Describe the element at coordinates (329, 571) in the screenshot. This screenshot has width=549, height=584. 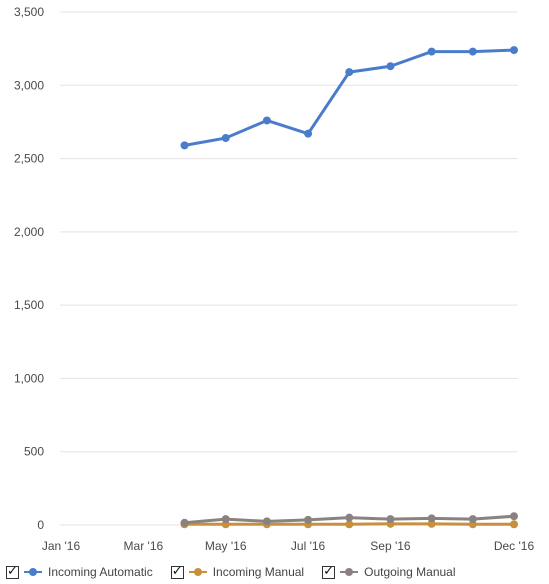
I see `legend-checkbox-outgoing-manual` at that location.